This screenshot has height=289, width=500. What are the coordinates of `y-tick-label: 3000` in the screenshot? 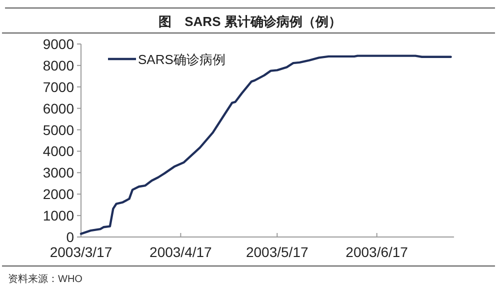 It's located at (58, 172).